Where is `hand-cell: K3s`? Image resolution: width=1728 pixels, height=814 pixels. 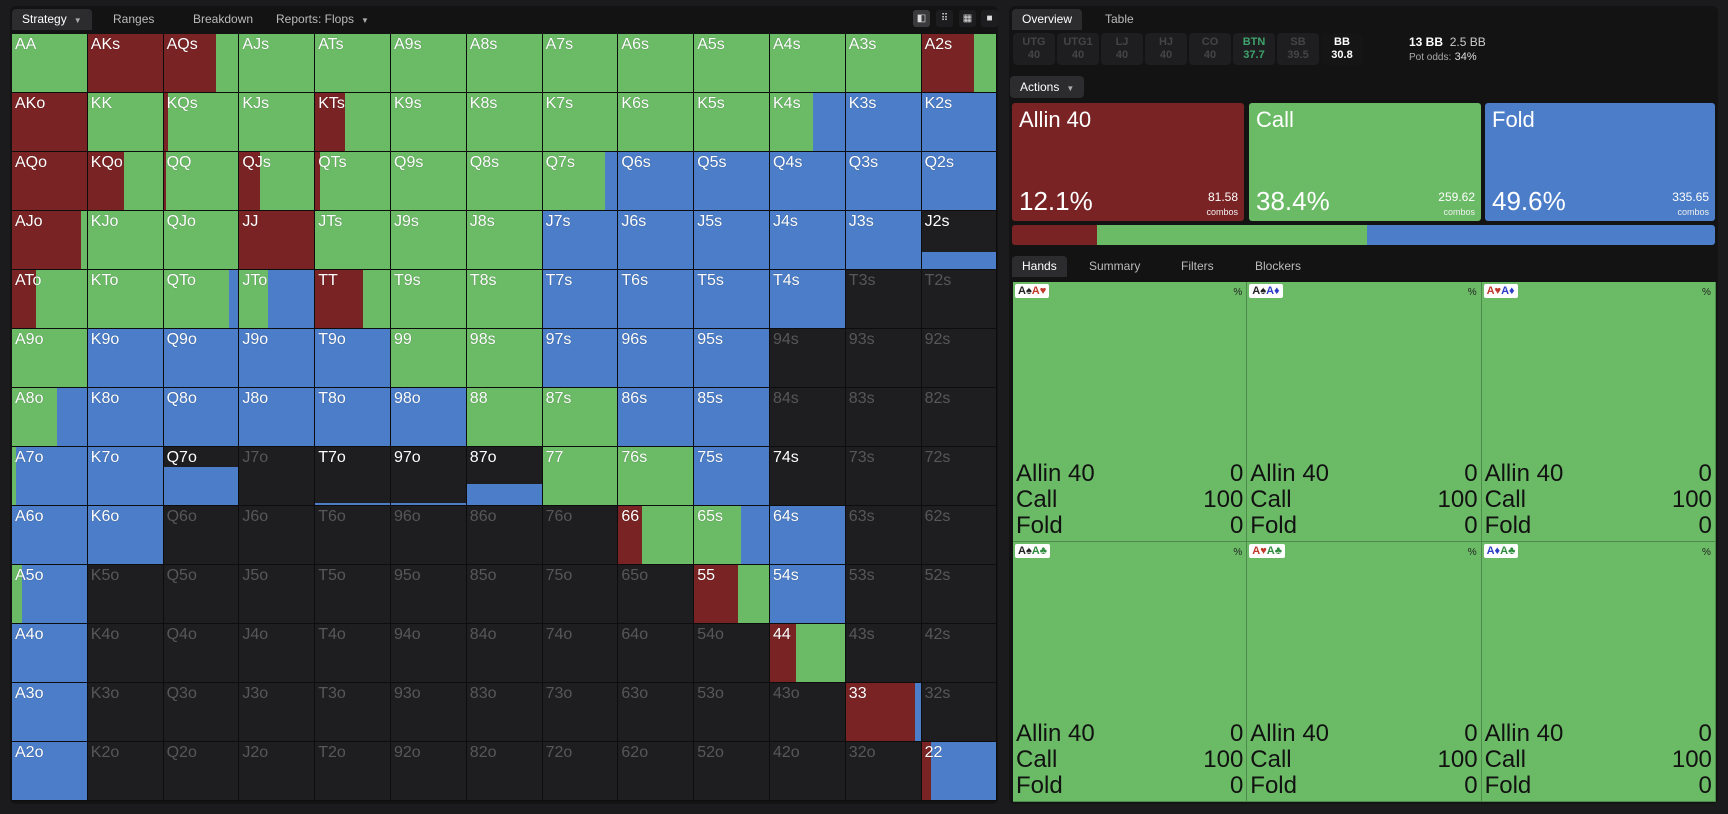 hand-cell: K3s is located at coordinates (883, 122).